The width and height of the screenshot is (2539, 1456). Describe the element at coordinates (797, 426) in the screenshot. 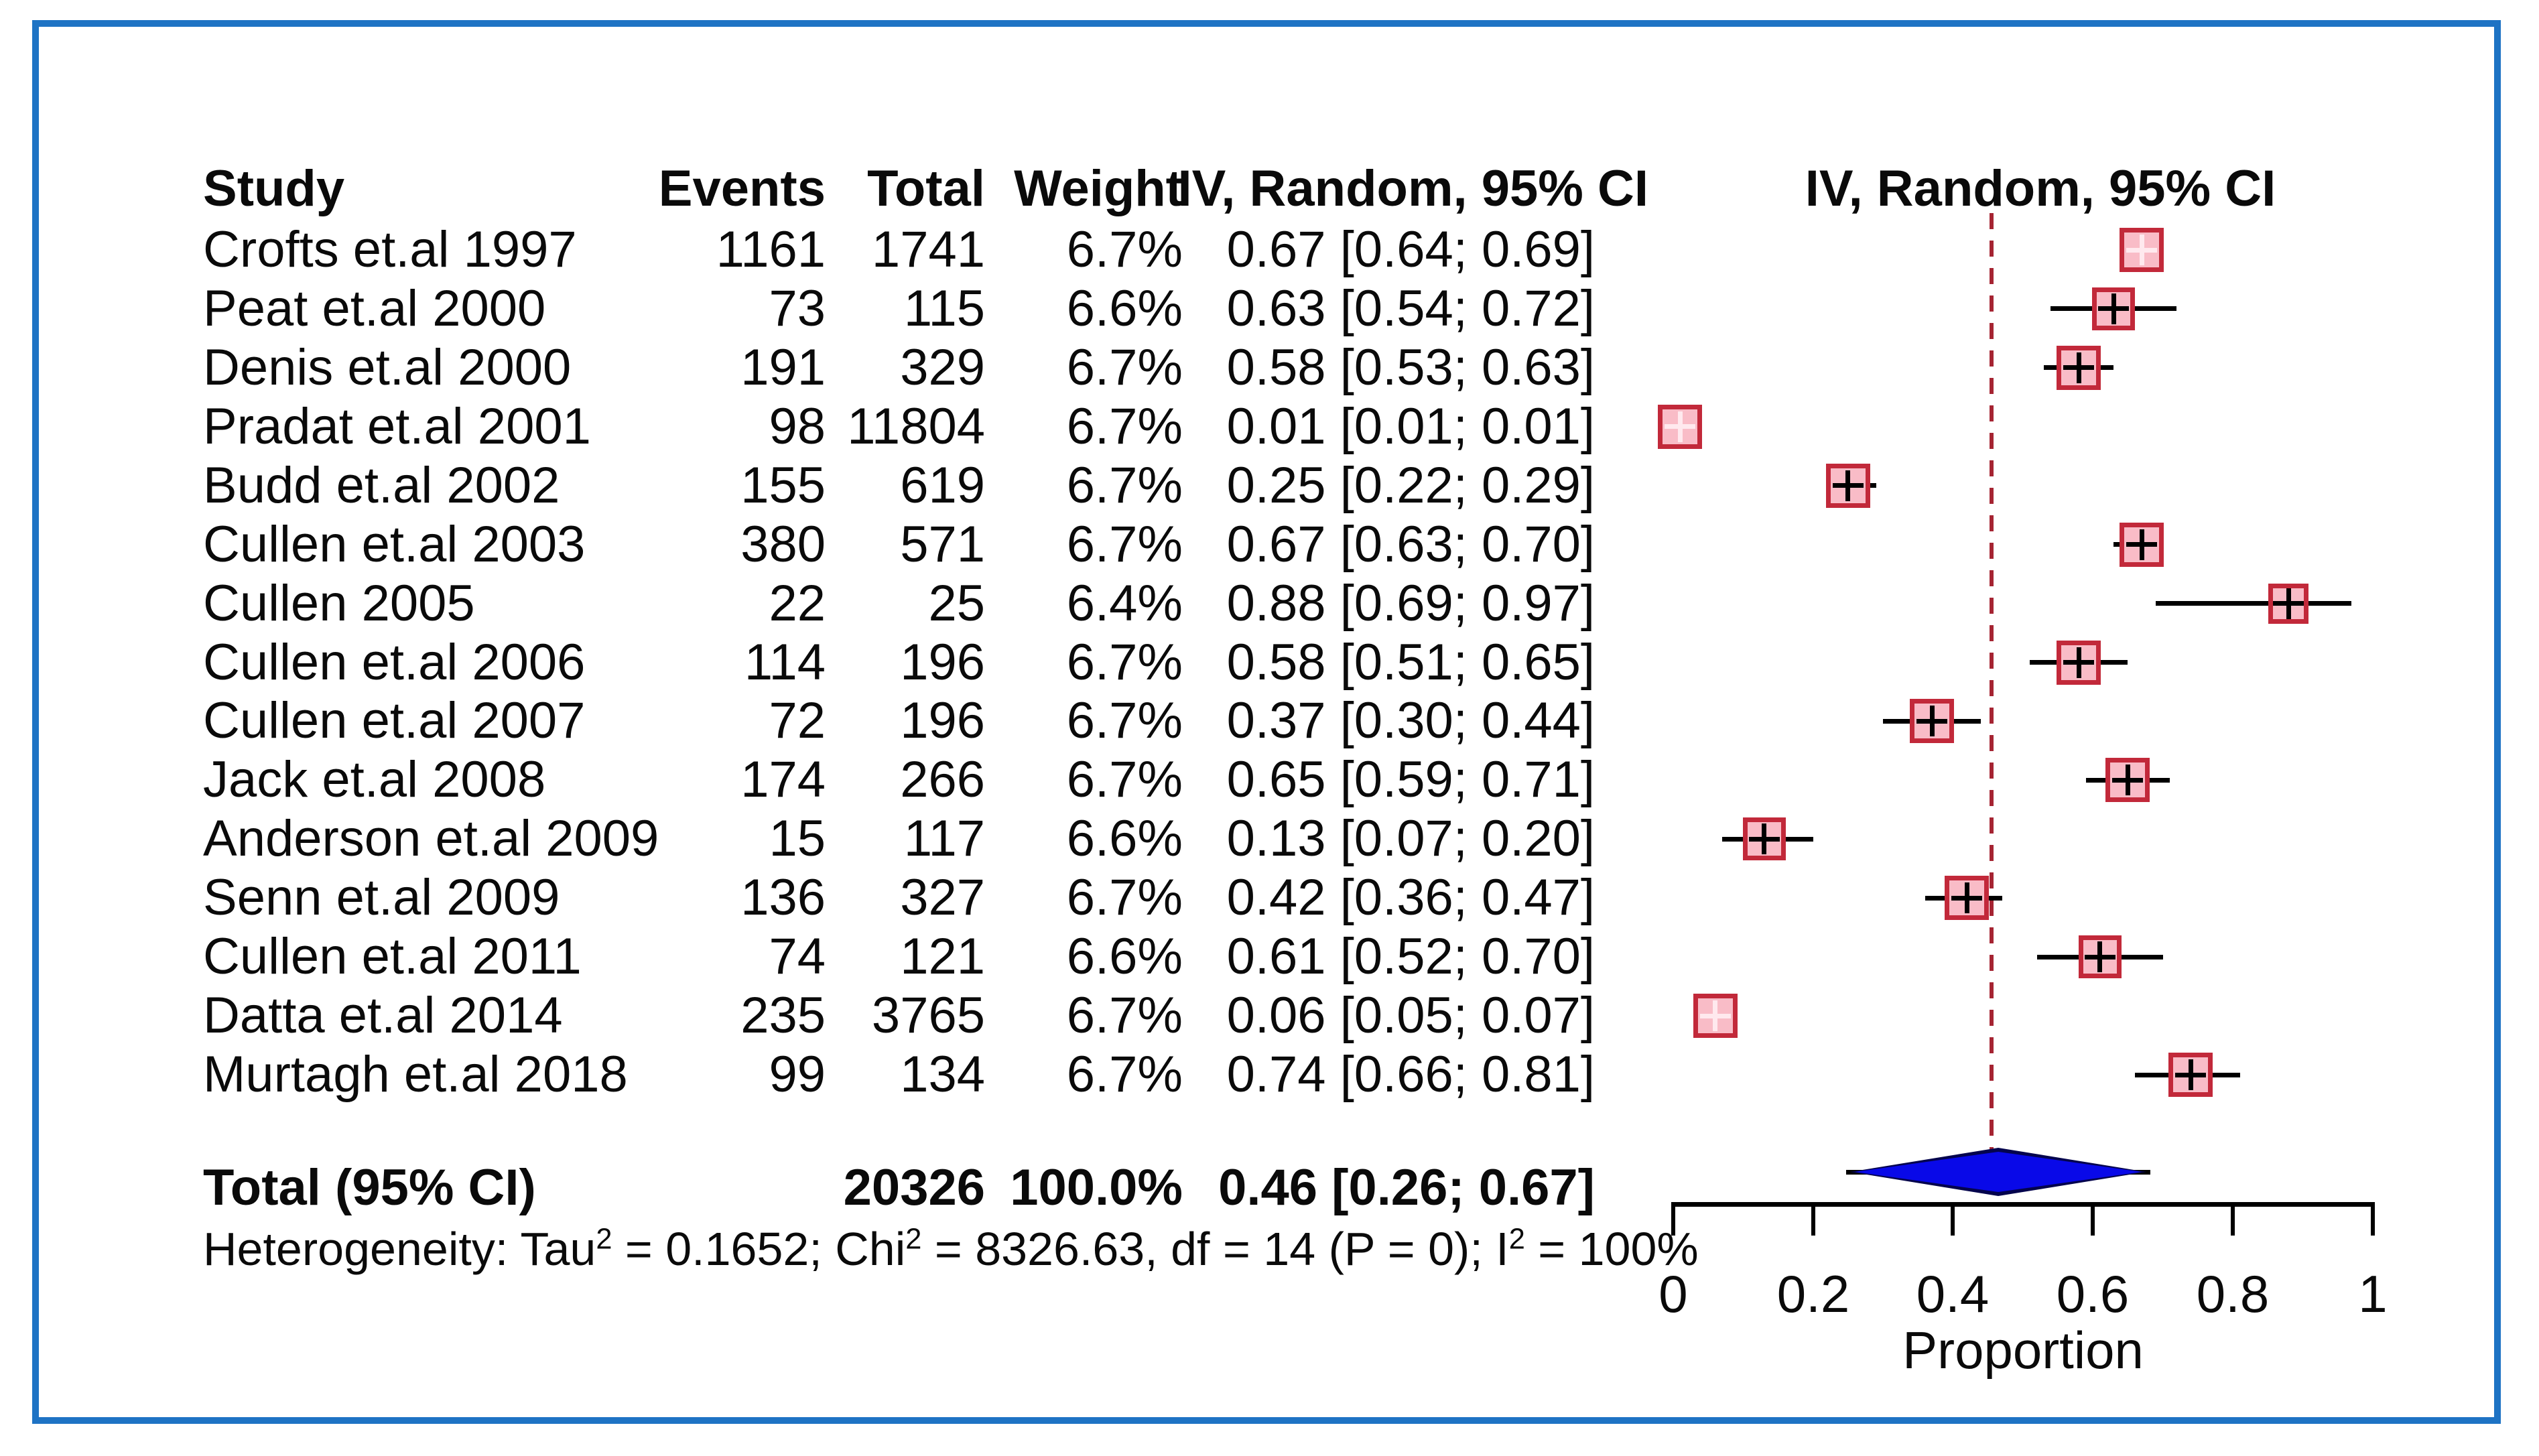

I see `events-value: 98` at that location.